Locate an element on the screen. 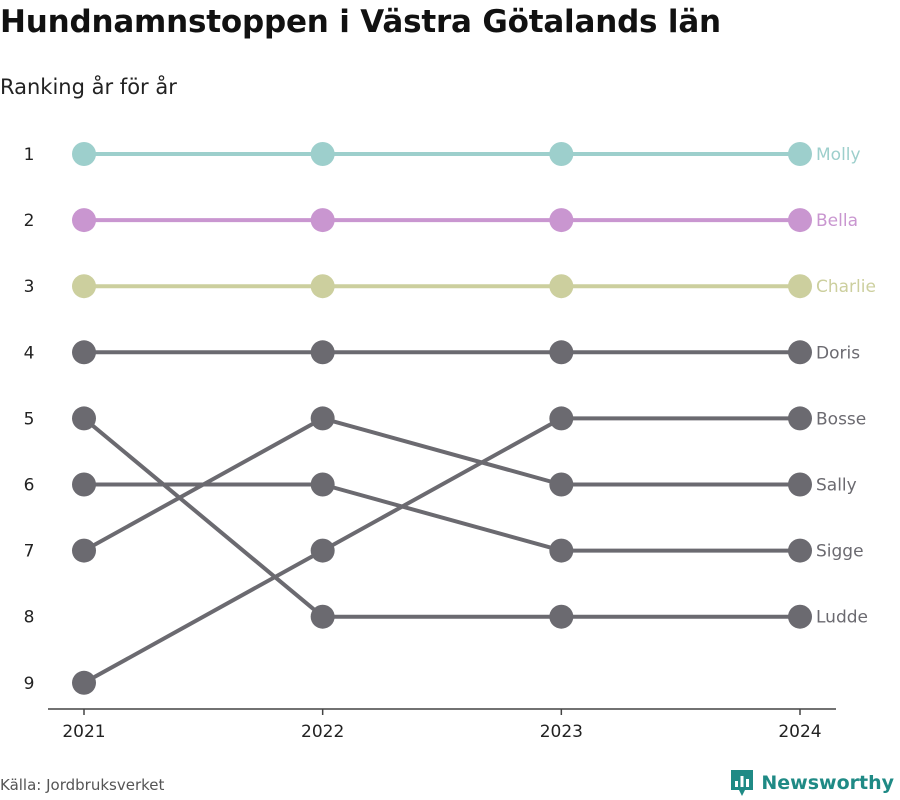  point-sally-2021 is located at coordinates (84, 550).